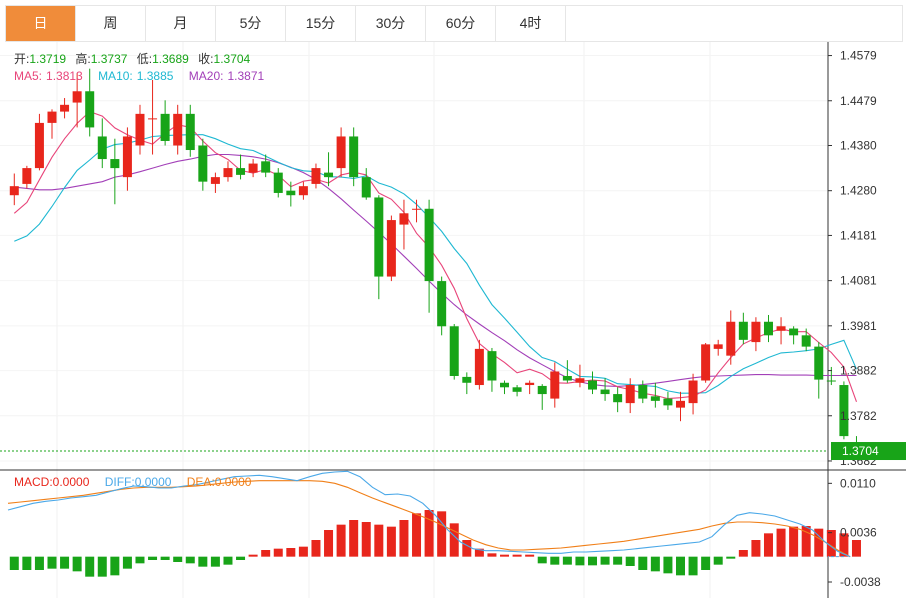  Describe the element at coordinates (111, 23) in the screenshot. I see `tab-1: 周` at that location.